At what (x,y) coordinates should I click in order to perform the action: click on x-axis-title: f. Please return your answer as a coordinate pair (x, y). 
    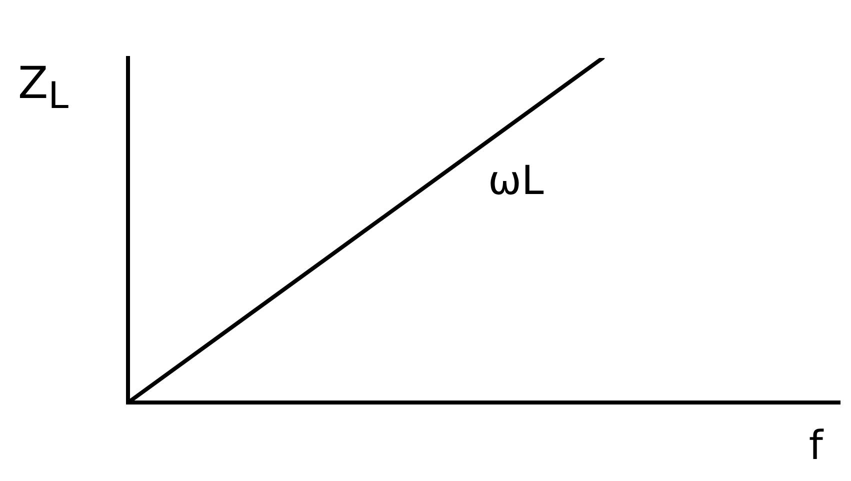
    Looking at the image, I should click on (815, 446).